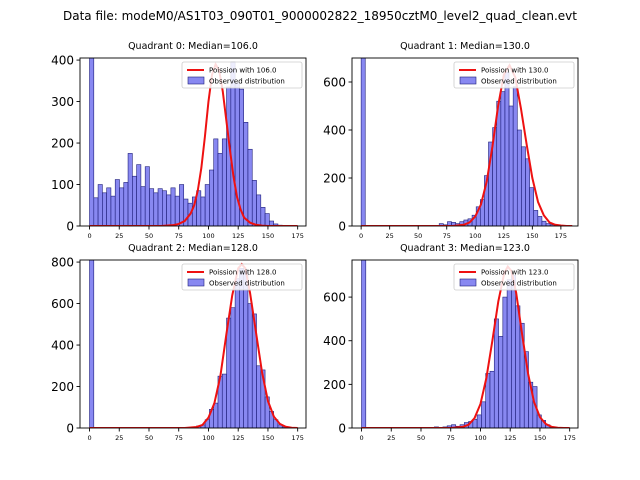  I want to click on legend-line-label: Poission with 128.0, so click(243, 273).